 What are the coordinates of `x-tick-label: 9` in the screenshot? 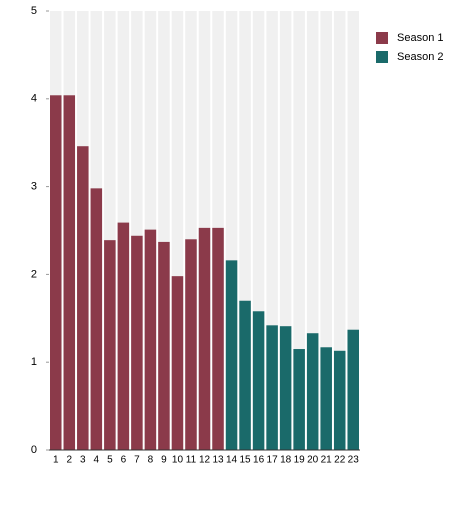 It's located at (164, 460).